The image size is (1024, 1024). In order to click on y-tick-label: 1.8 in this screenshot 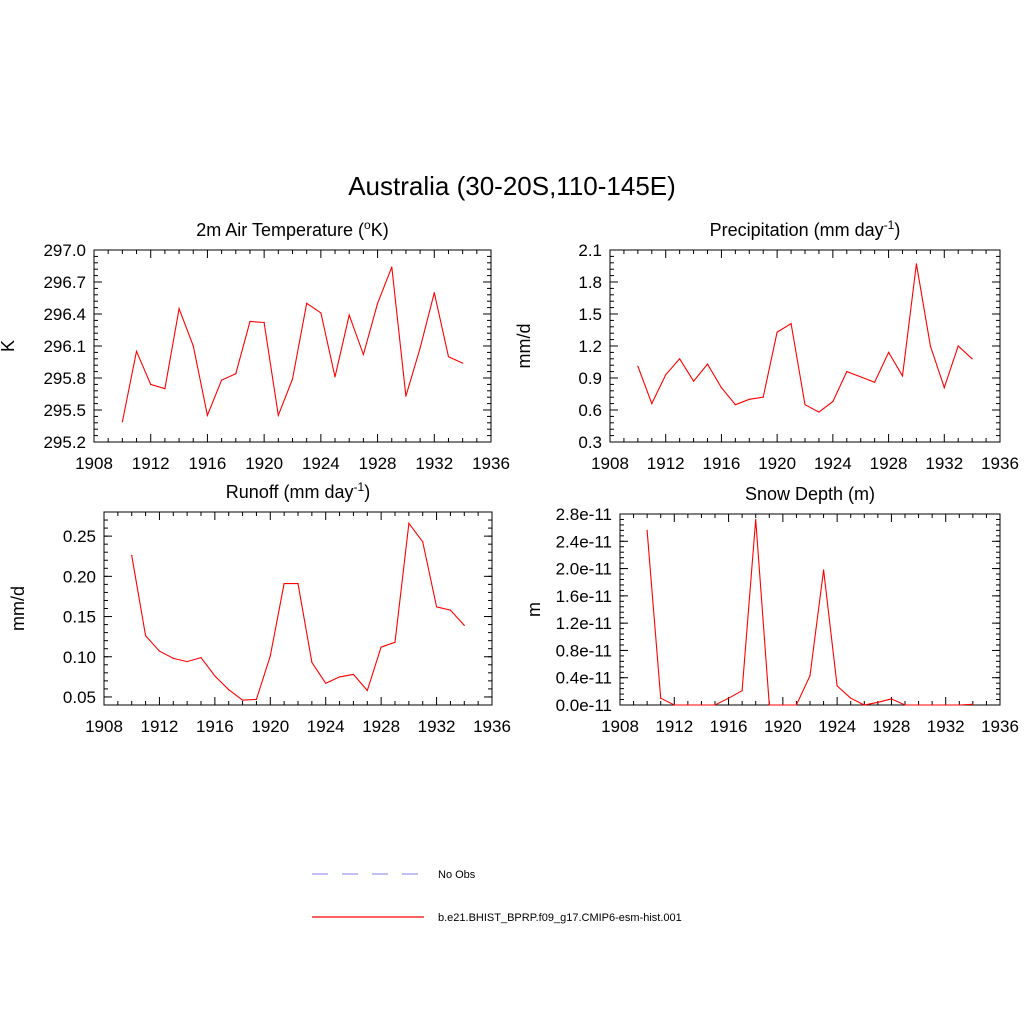, I will do `click(590, 282)`.